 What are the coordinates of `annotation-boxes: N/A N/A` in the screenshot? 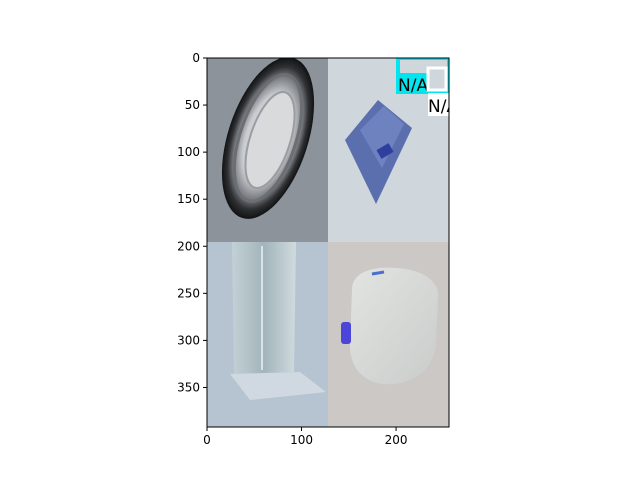 It's located at (427, 87).